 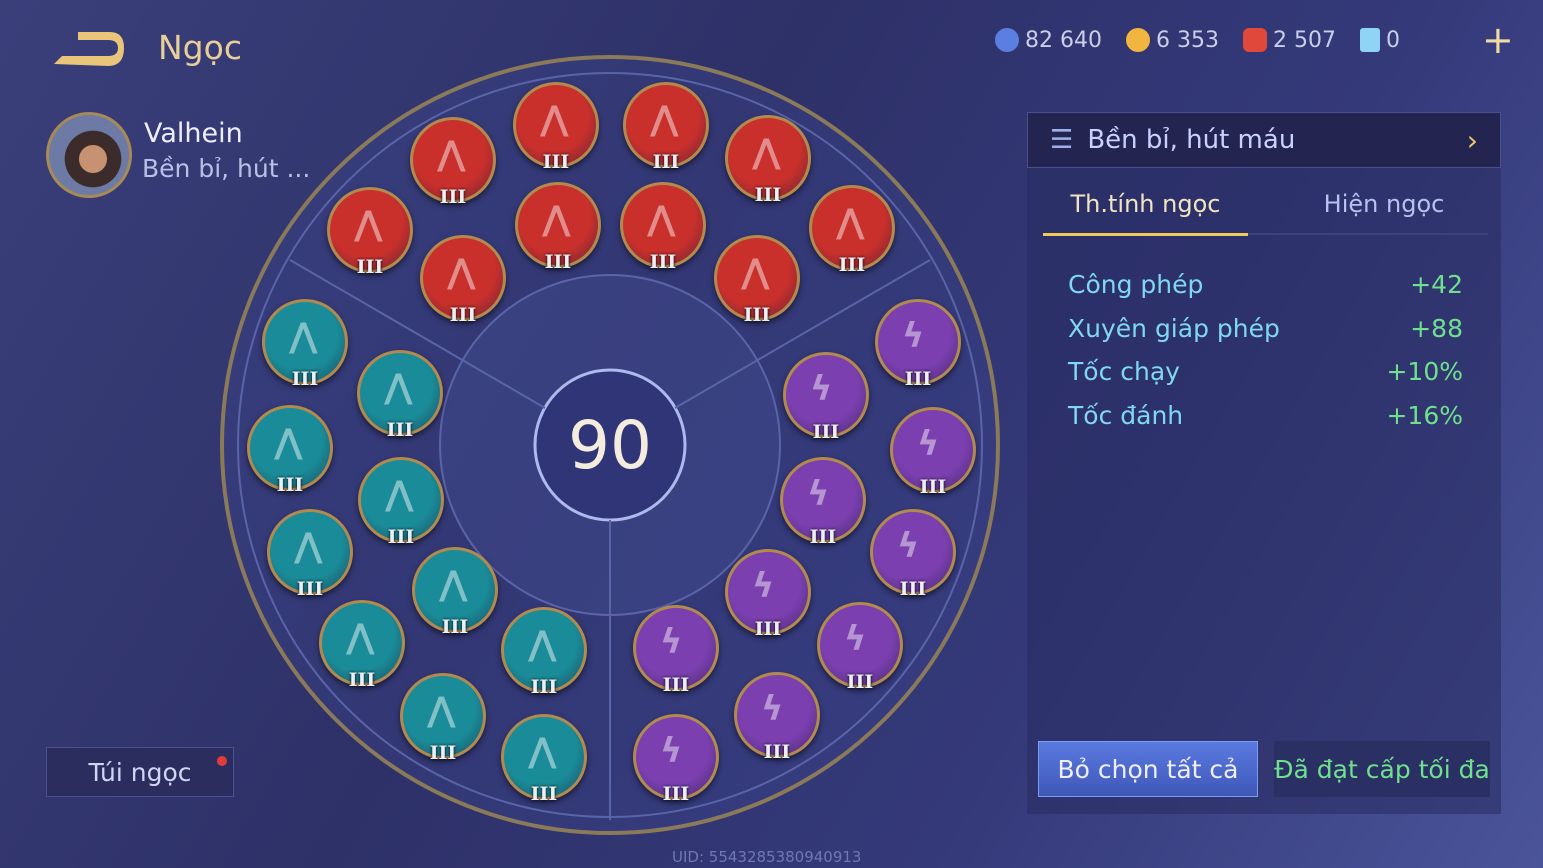 I want to click on rune-level-total: 90, so click(x=610, y=445).